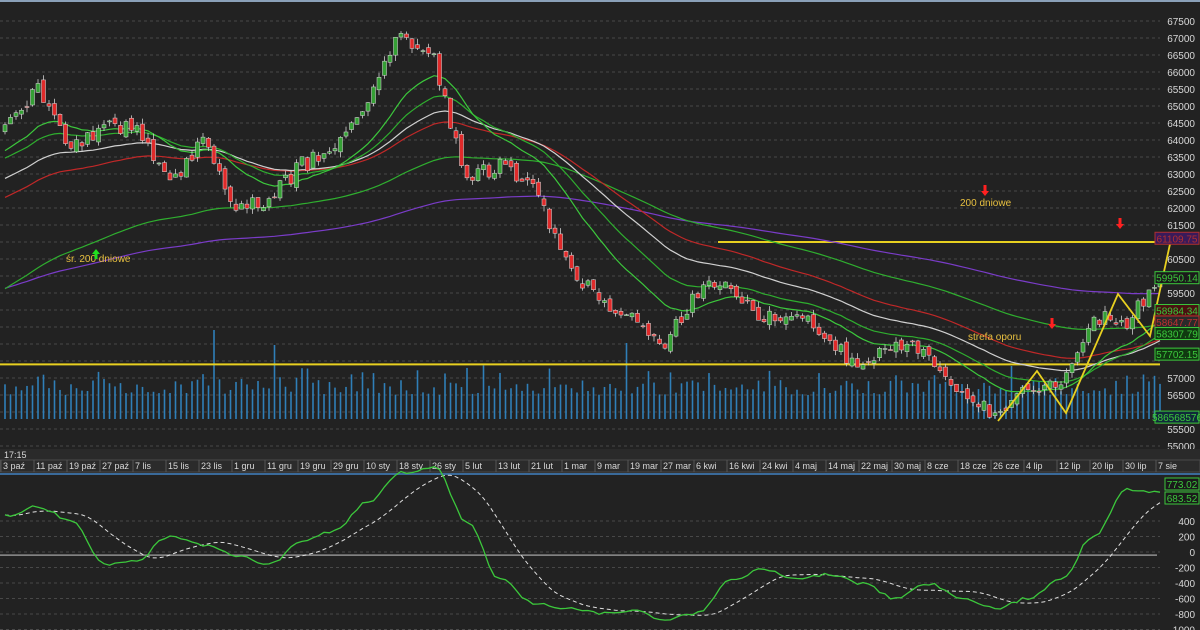  Describe the element at coordinates (1185, 569) in the screenshot. I see `osc-tick-label: -200` at that location.